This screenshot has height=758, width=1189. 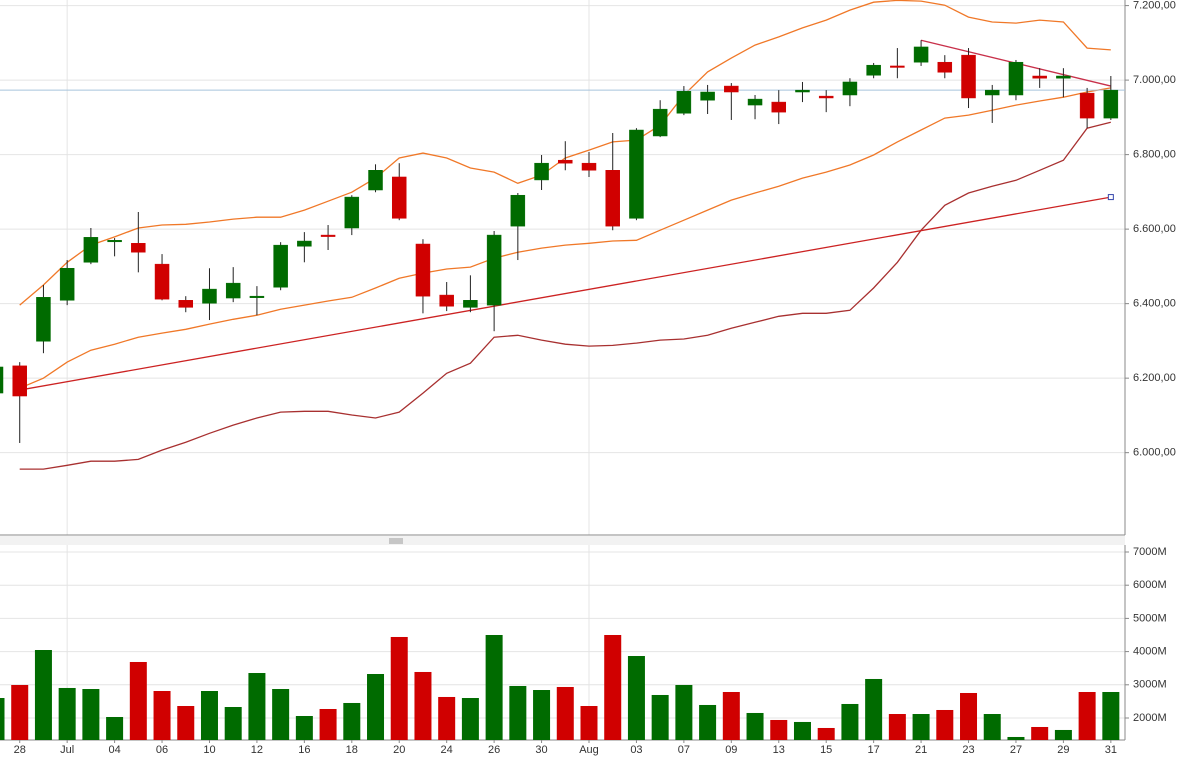 I want to click on x-tick-label: Aug, so click(x=589, y=750).